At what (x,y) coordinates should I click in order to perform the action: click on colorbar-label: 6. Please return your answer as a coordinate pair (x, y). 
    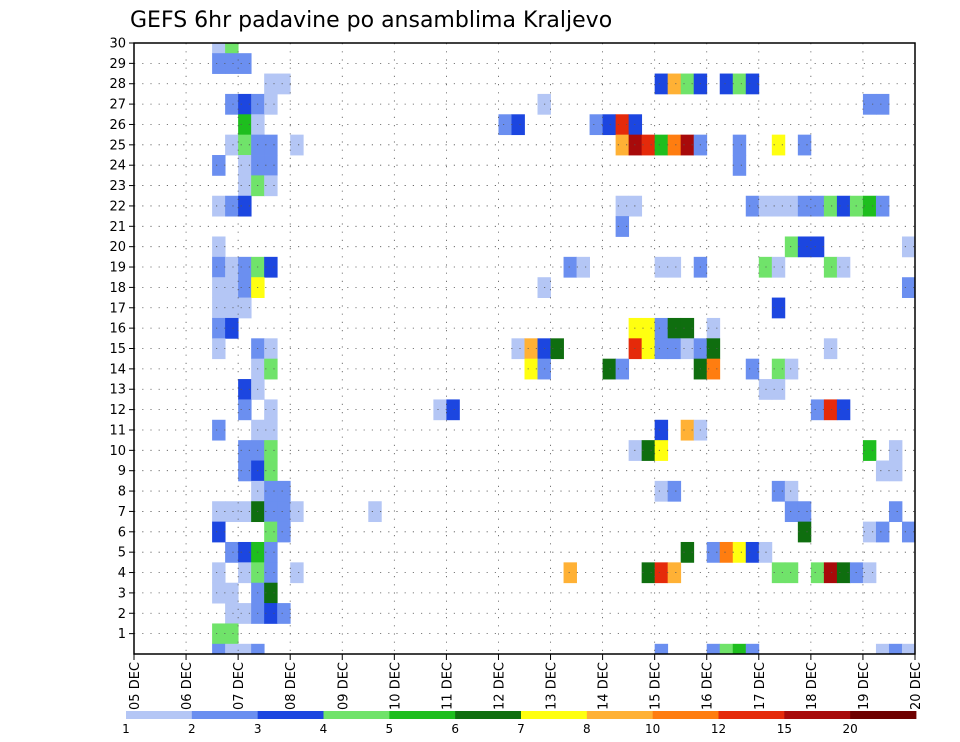
    Looking at the image, I should click on (455, 729).